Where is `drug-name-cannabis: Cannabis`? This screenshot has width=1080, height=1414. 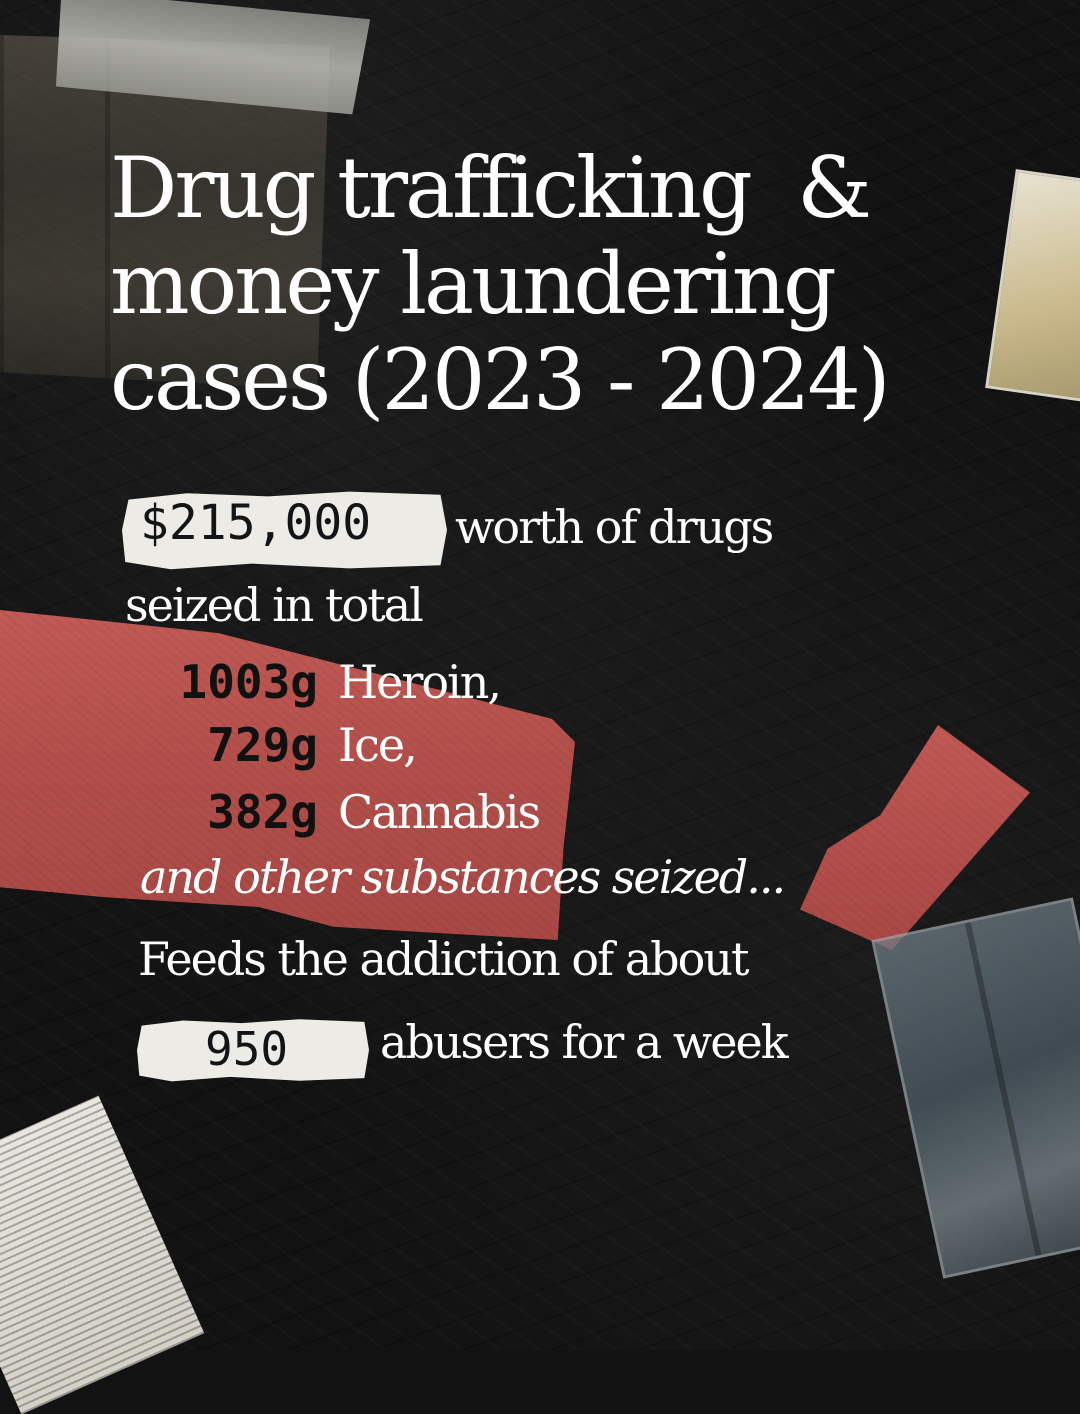
drug-name-cannabis: Cannabis is located at coordinates (439, 812).